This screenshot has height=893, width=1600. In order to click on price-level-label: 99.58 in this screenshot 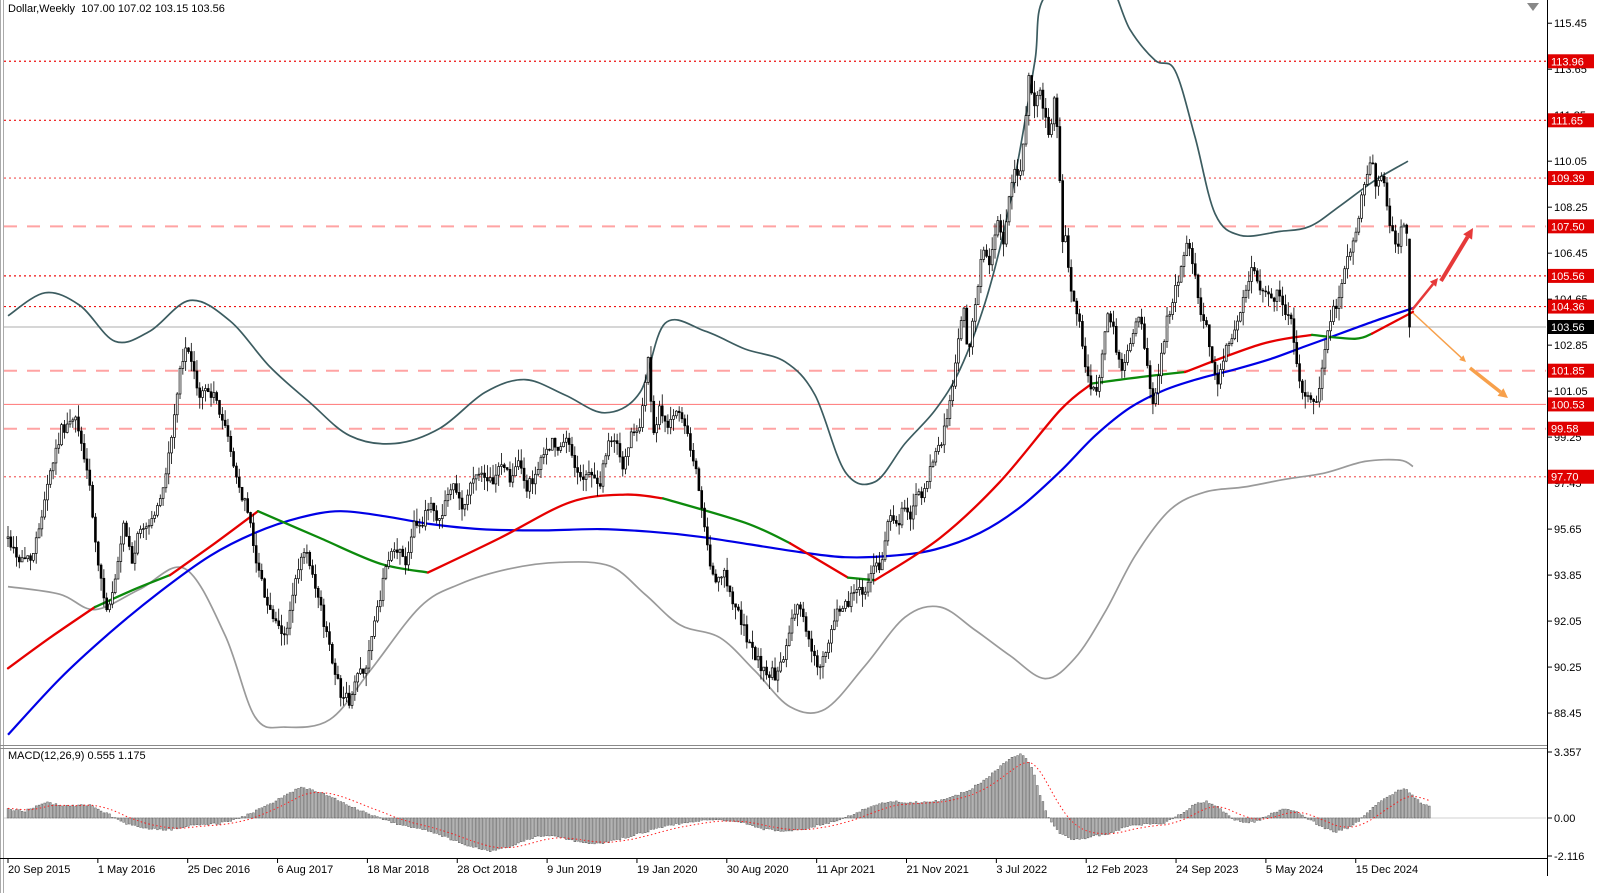, I will do `click(1571, 428)`.